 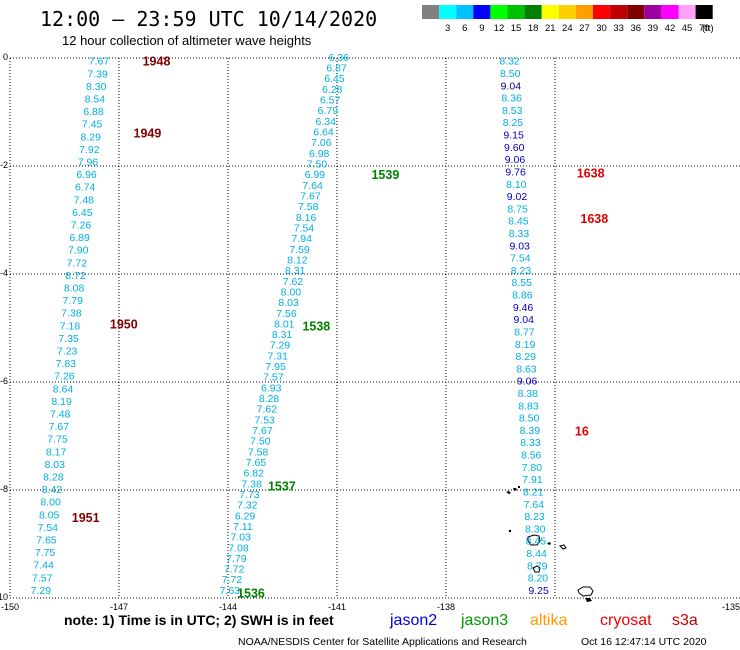 What do you see at coordinates (230, 591) in the screenshot?
I see `wave-height-value: 7.63` at bounding box center [230, 591].